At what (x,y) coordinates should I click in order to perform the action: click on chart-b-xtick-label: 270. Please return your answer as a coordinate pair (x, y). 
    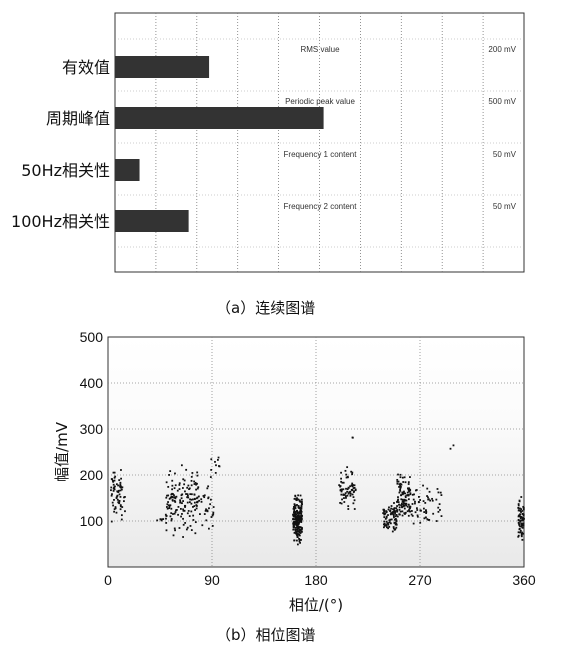
    Looking at the image, I should click on (420, 580).